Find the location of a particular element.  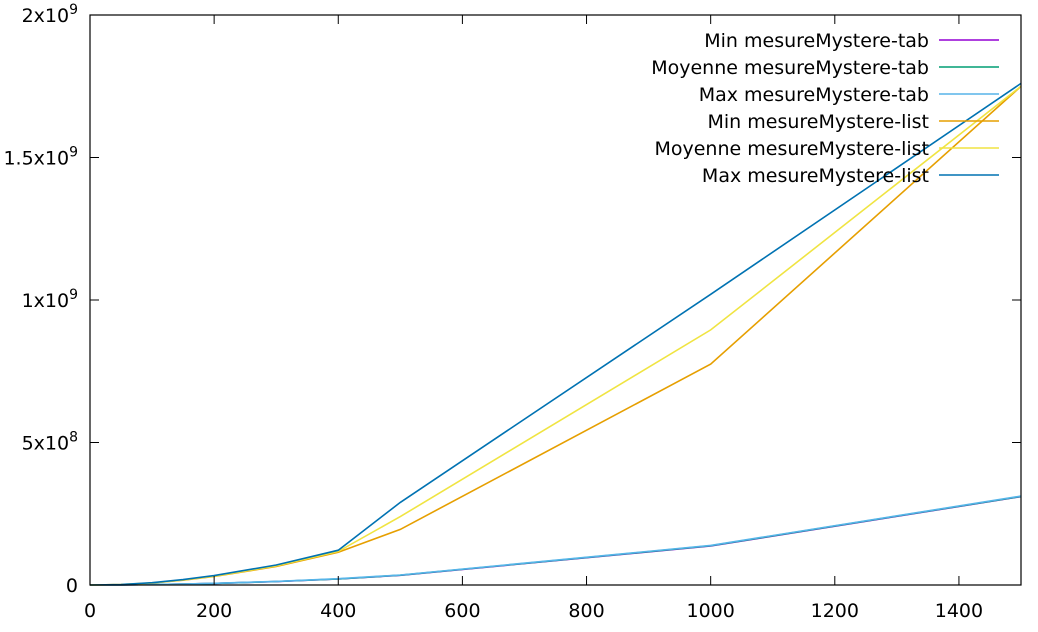

legend-label-3: Min mesureMystere-list is located at coordinates (819, 122).